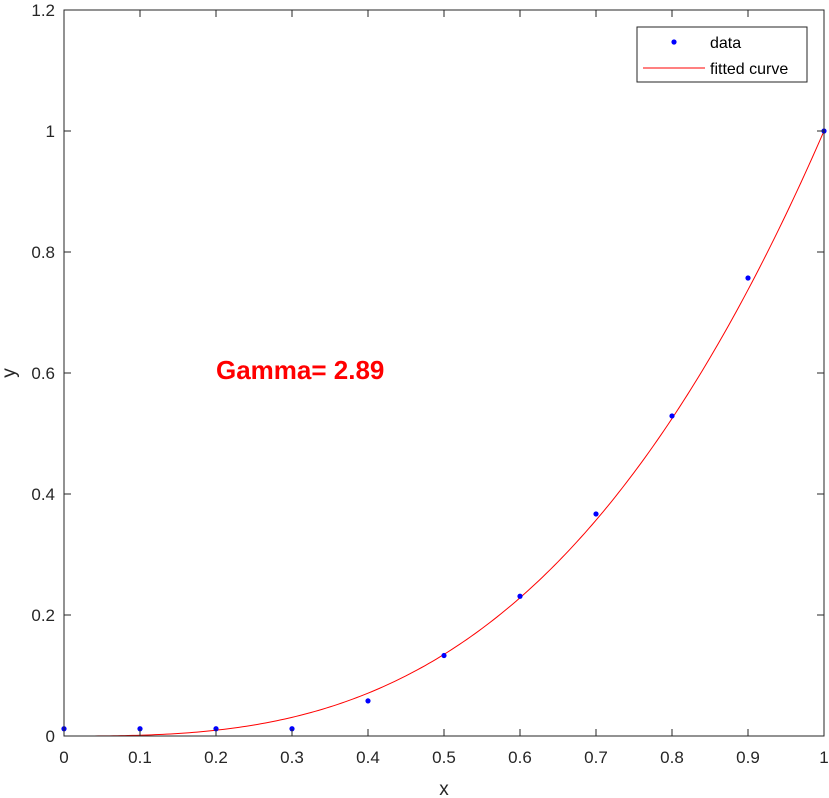 Image resolution: width=829 pixels, height=798 pixels. Describe the element at coordinates (368, 757) in the screenshot. I see `x-tick-label: 0.4` at that location.